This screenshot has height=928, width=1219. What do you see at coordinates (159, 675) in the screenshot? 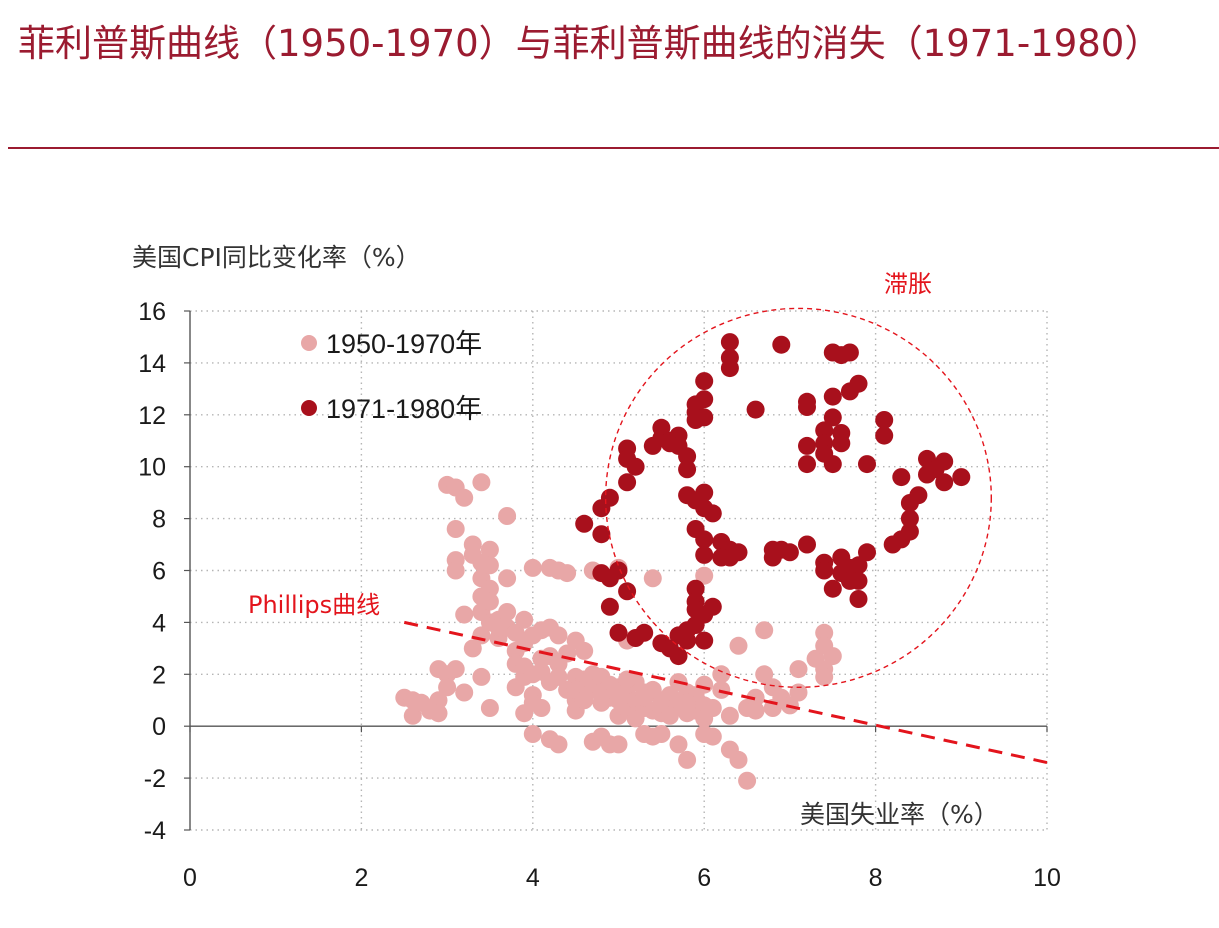
I see `y-tick-label: 2` at bounding box center [159, 675].